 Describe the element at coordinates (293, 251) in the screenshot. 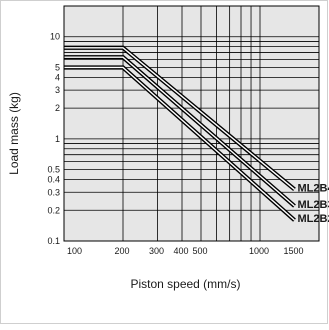

I see `x-tick-label: 1500` at that location.